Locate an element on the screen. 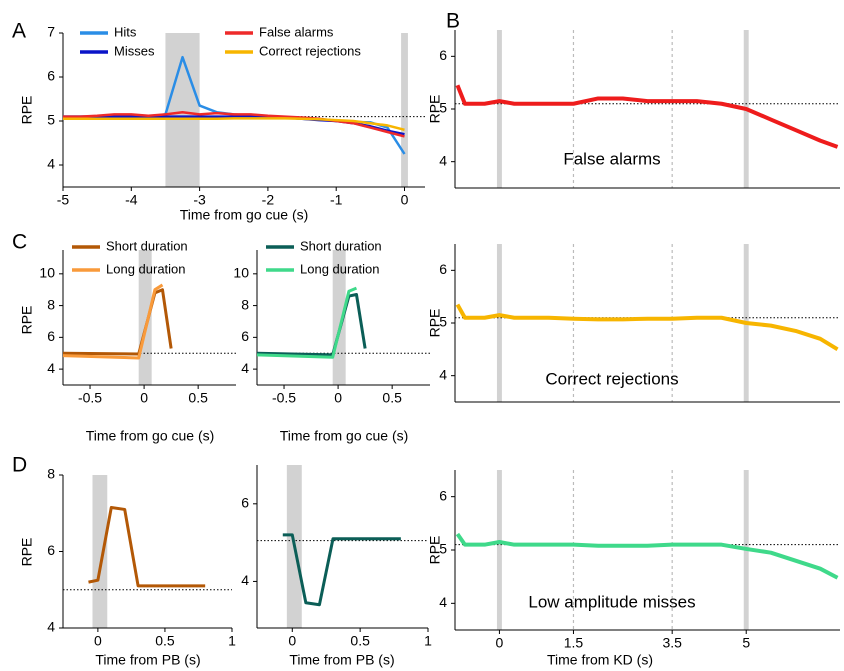 The width and height of the screenshot is (844, 671). x-tick-label: -5 is located at coordinates (63, 200).